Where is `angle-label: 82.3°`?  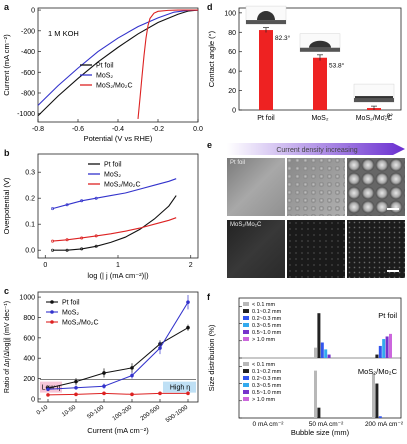 angle-label: 82.3° is located at coordinates (283, 38).